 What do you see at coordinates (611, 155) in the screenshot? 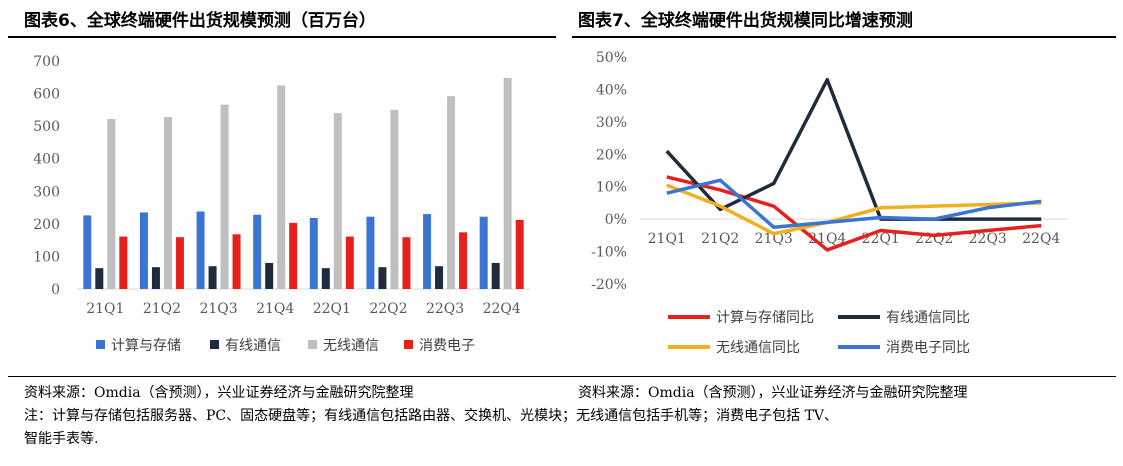
I see `y-tick-label: 20%` at bounding box center [611, 155].